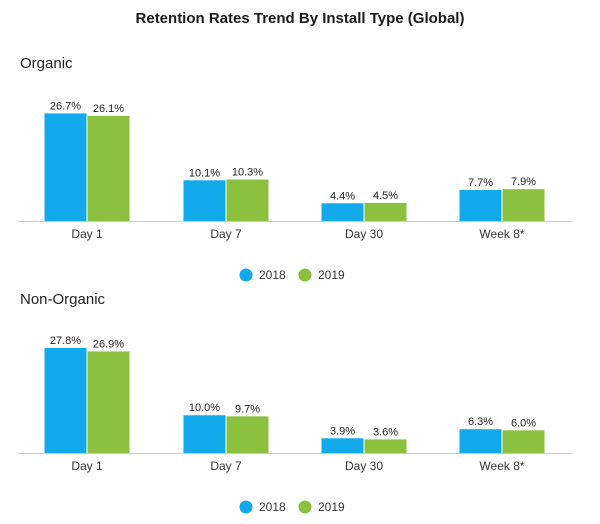  What do you see at coordinates (108, 109) in the screenshot?
I see `data-label: 26.1%` at bounding box center [108, 109].